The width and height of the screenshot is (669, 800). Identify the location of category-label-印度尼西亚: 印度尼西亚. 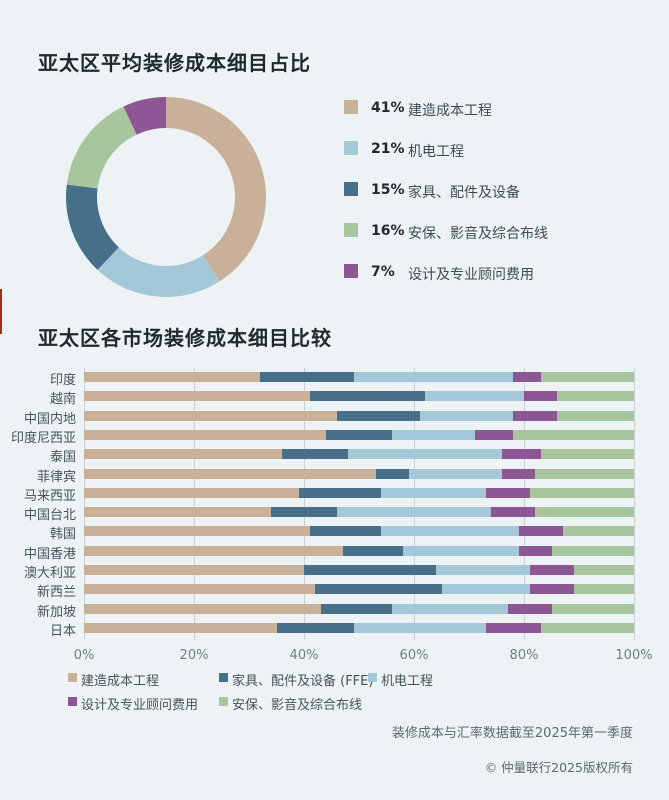
(43, 438).